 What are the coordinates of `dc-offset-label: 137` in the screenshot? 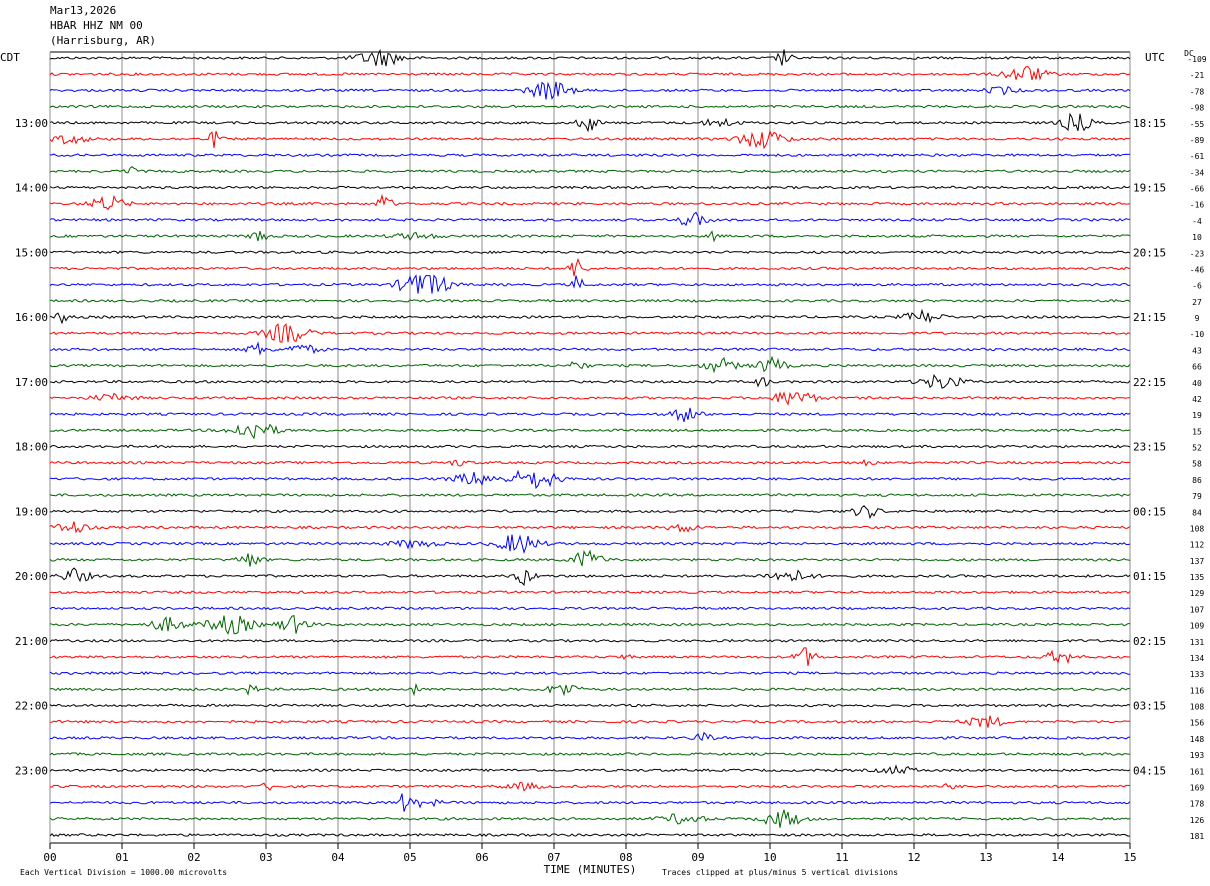 It's located at (1197, 561).